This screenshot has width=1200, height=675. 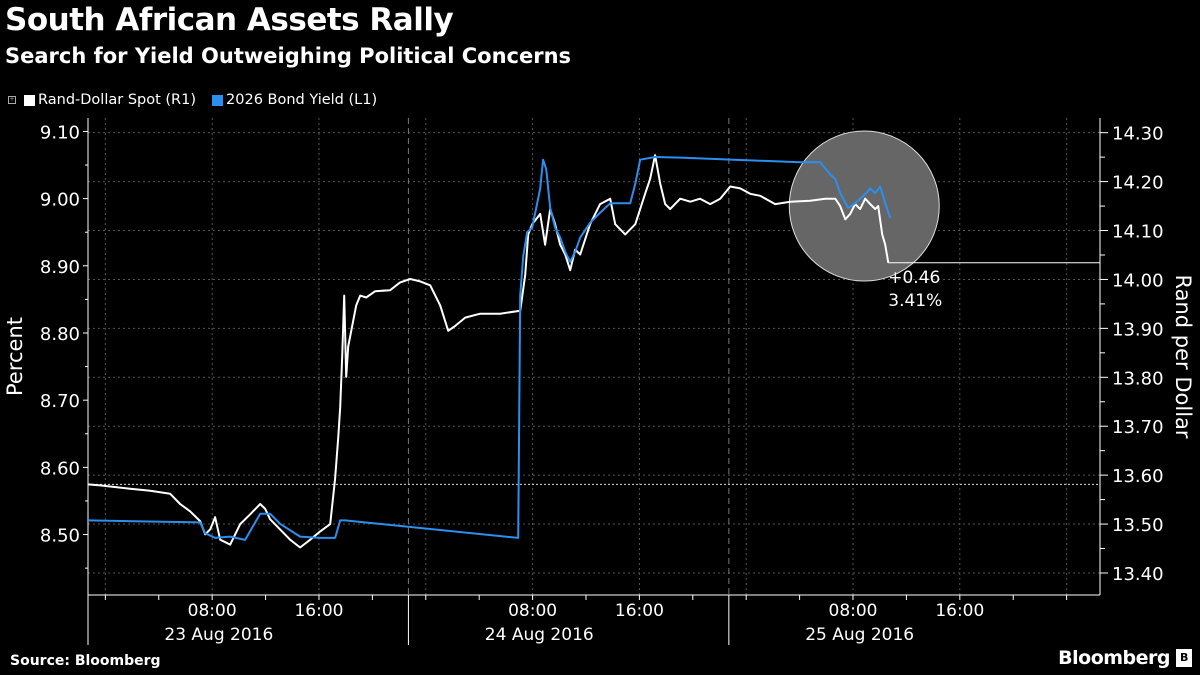 What do you see at coordinates (1138, 574) in the screenshot?
I see `right-tick-label: 13.40` at bounding box center [1138, 574].